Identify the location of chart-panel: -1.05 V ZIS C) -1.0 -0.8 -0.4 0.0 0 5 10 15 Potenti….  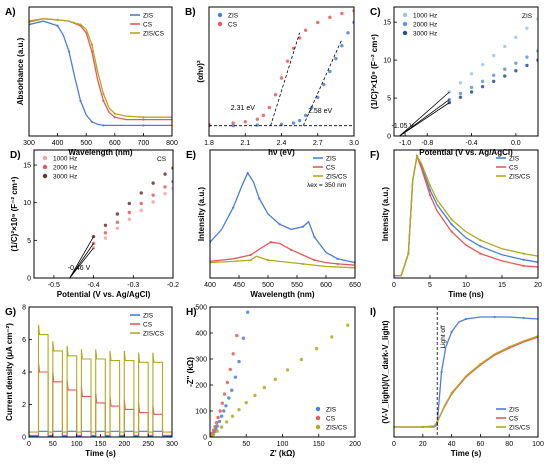
(454, 81).